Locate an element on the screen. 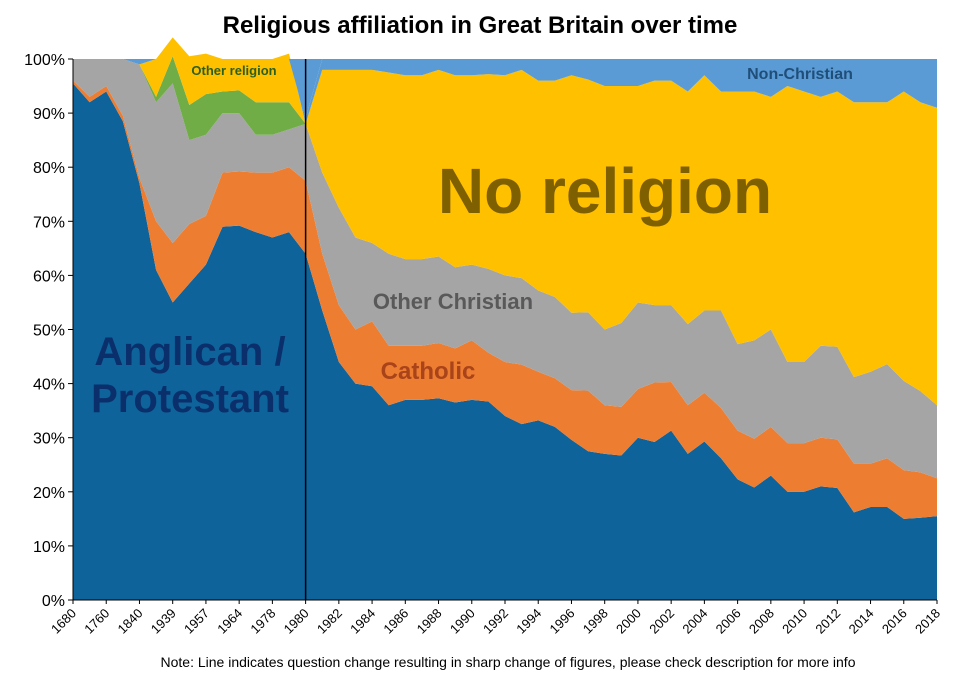 The height and width of the screenshot is (687, 960). x-tick-label: 2016 is located at coordinates (894, 621).